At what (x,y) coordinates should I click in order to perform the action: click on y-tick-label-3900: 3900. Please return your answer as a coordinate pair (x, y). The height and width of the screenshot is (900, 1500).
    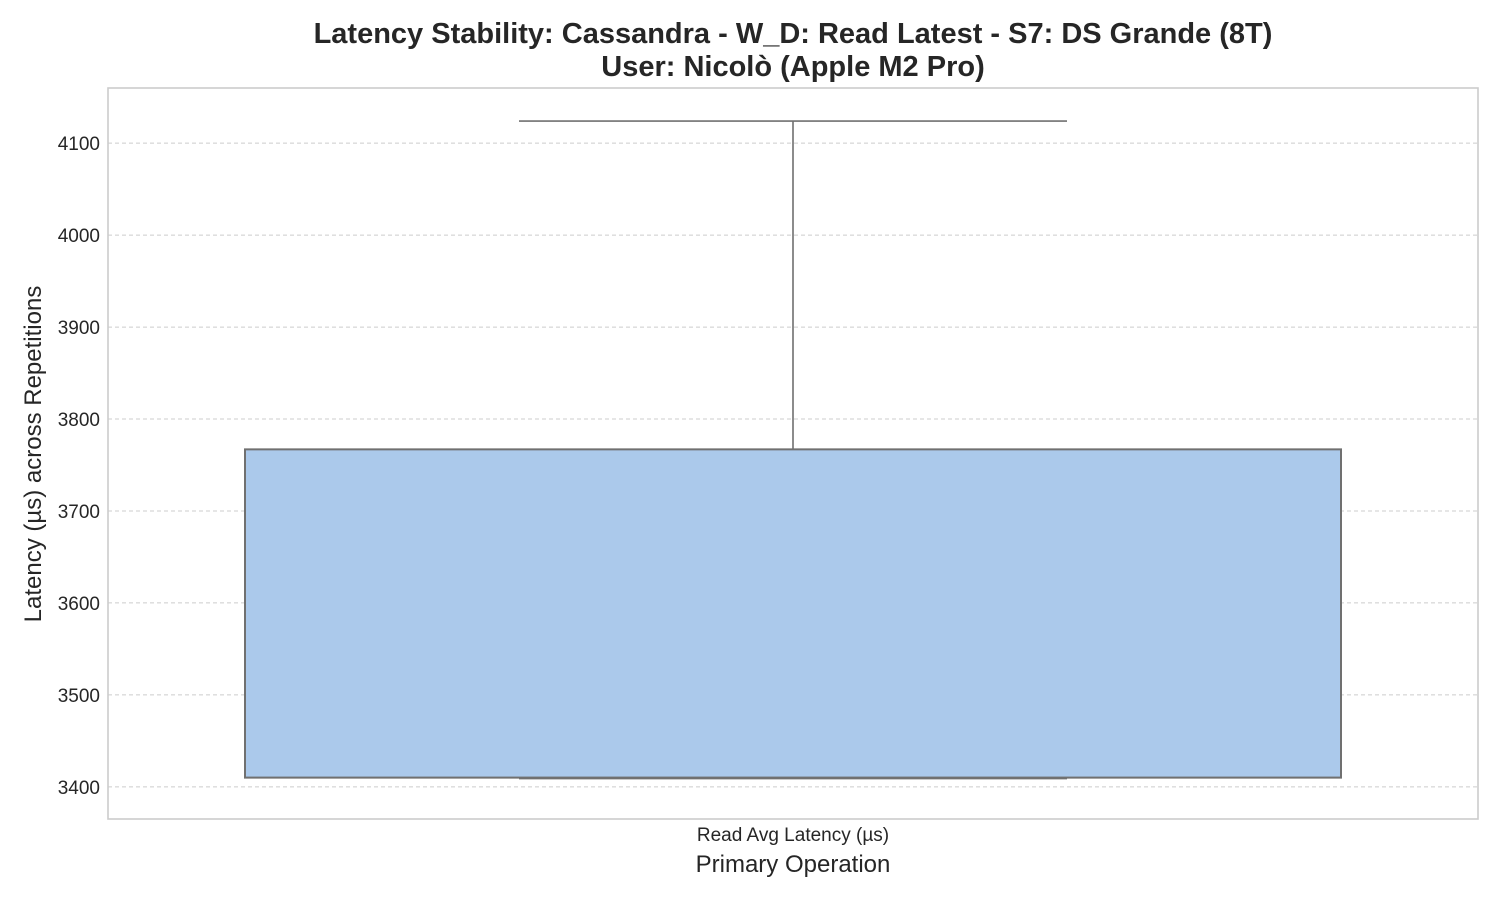
    Looking at the image, I should click on (79, 328).